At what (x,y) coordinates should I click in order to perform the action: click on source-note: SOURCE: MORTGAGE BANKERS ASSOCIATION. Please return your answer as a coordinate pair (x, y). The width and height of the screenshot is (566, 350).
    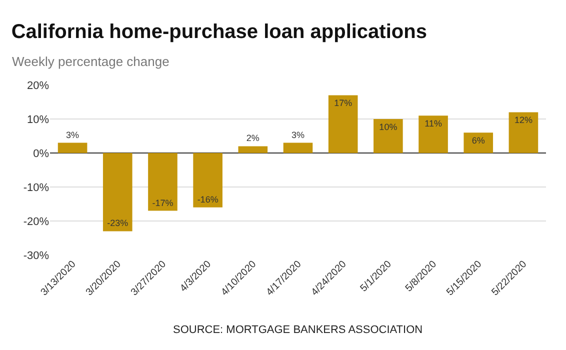
    Looking at the image, I should click on (298, 330).